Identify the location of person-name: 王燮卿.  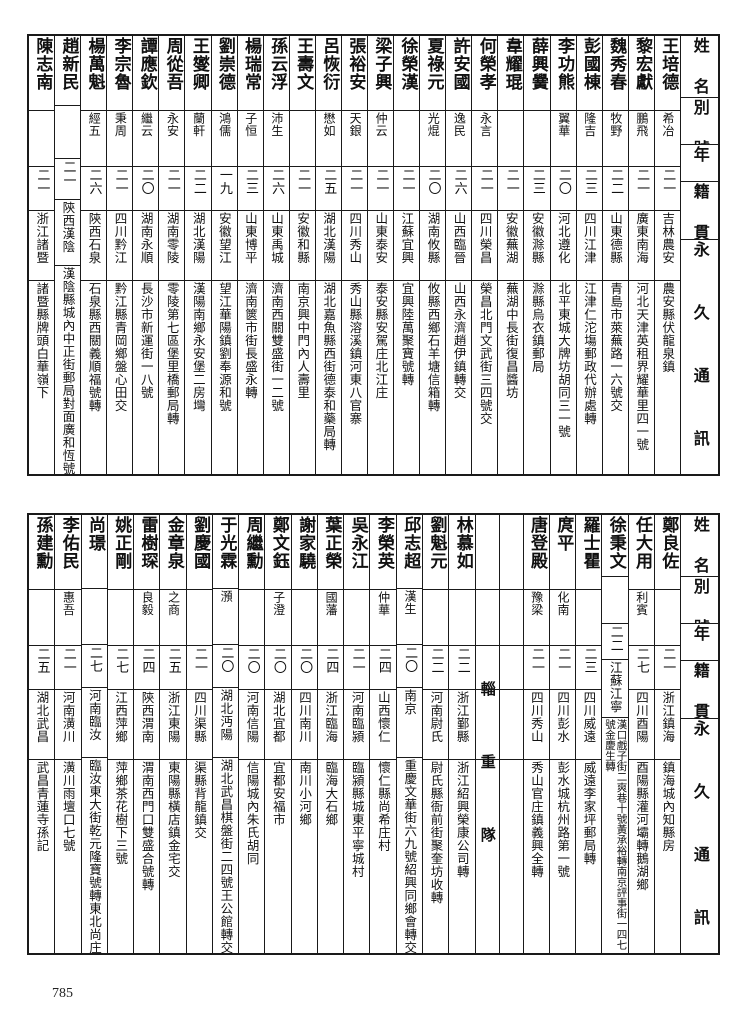
(198, 64).